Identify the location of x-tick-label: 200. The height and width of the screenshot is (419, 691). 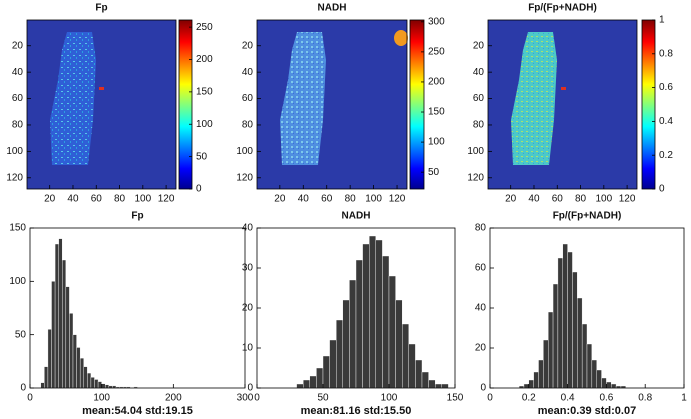
(173, 398).